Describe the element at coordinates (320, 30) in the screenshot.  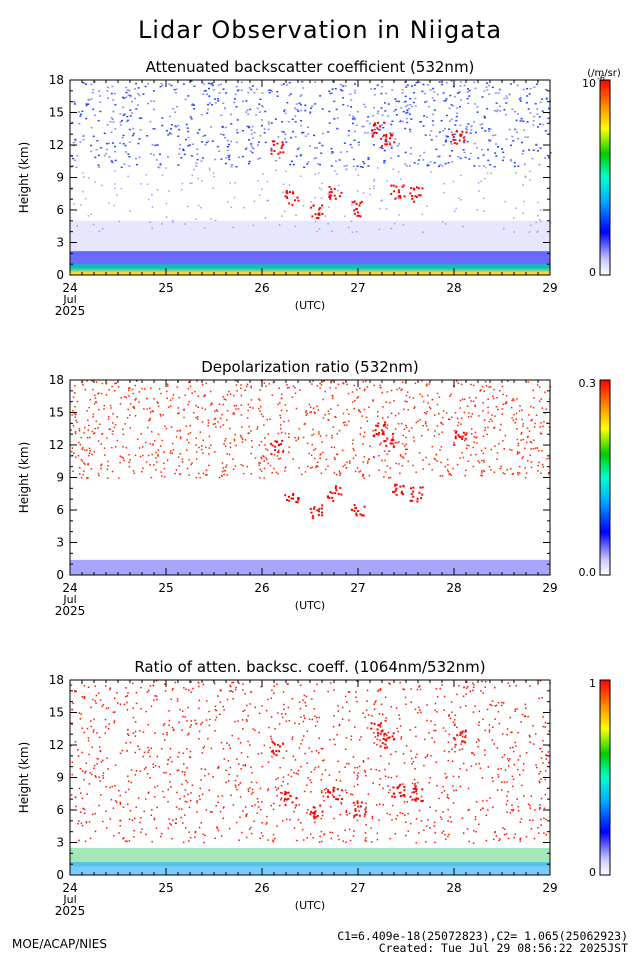
I see `page-title: Lidar Observation in Niigata` at that location.